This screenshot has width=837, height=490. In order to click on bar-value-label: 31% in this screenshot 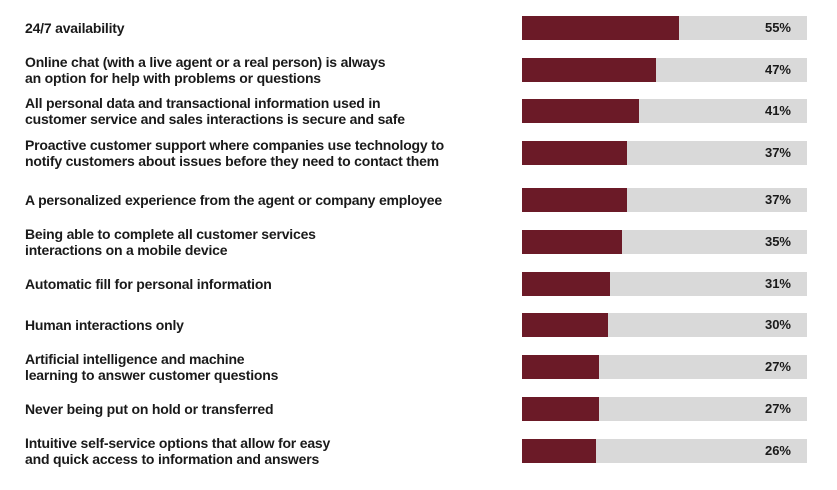, I will do `click(777, 283)`.